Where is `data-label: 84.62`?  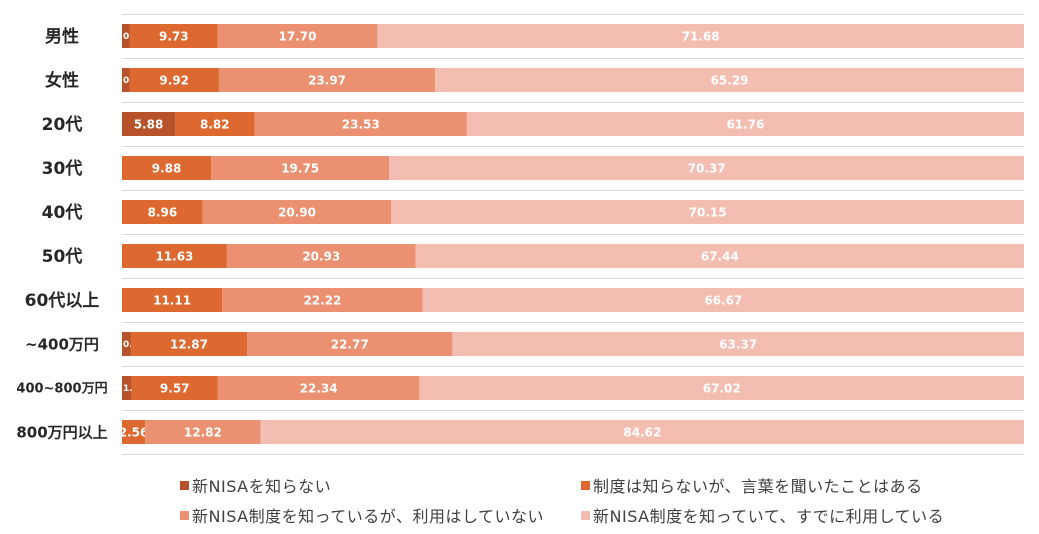 data-label: 84.62 is located at coordinates (642, 432).